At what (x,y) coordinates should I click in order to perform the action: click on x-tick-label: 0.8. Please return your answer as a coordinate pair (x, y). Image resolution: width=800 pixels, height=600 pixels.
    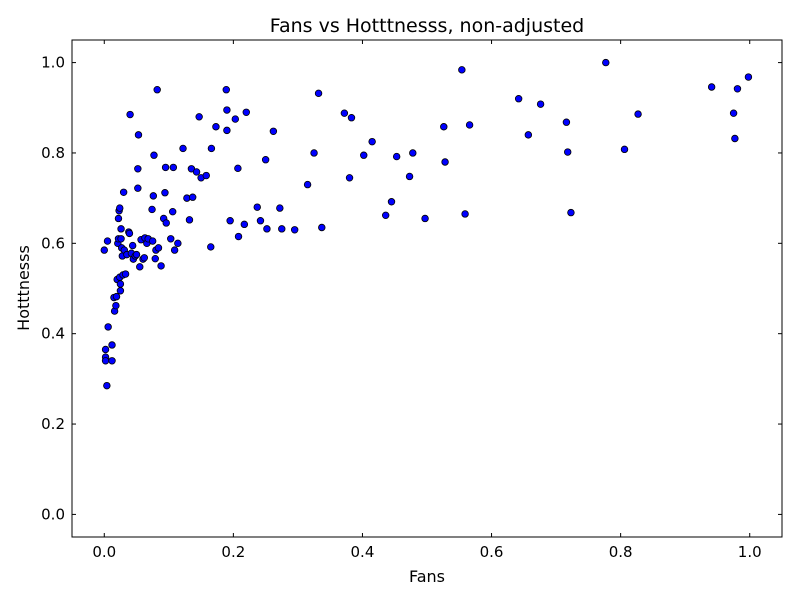
    Looking at the image, I should click on (621, 552).